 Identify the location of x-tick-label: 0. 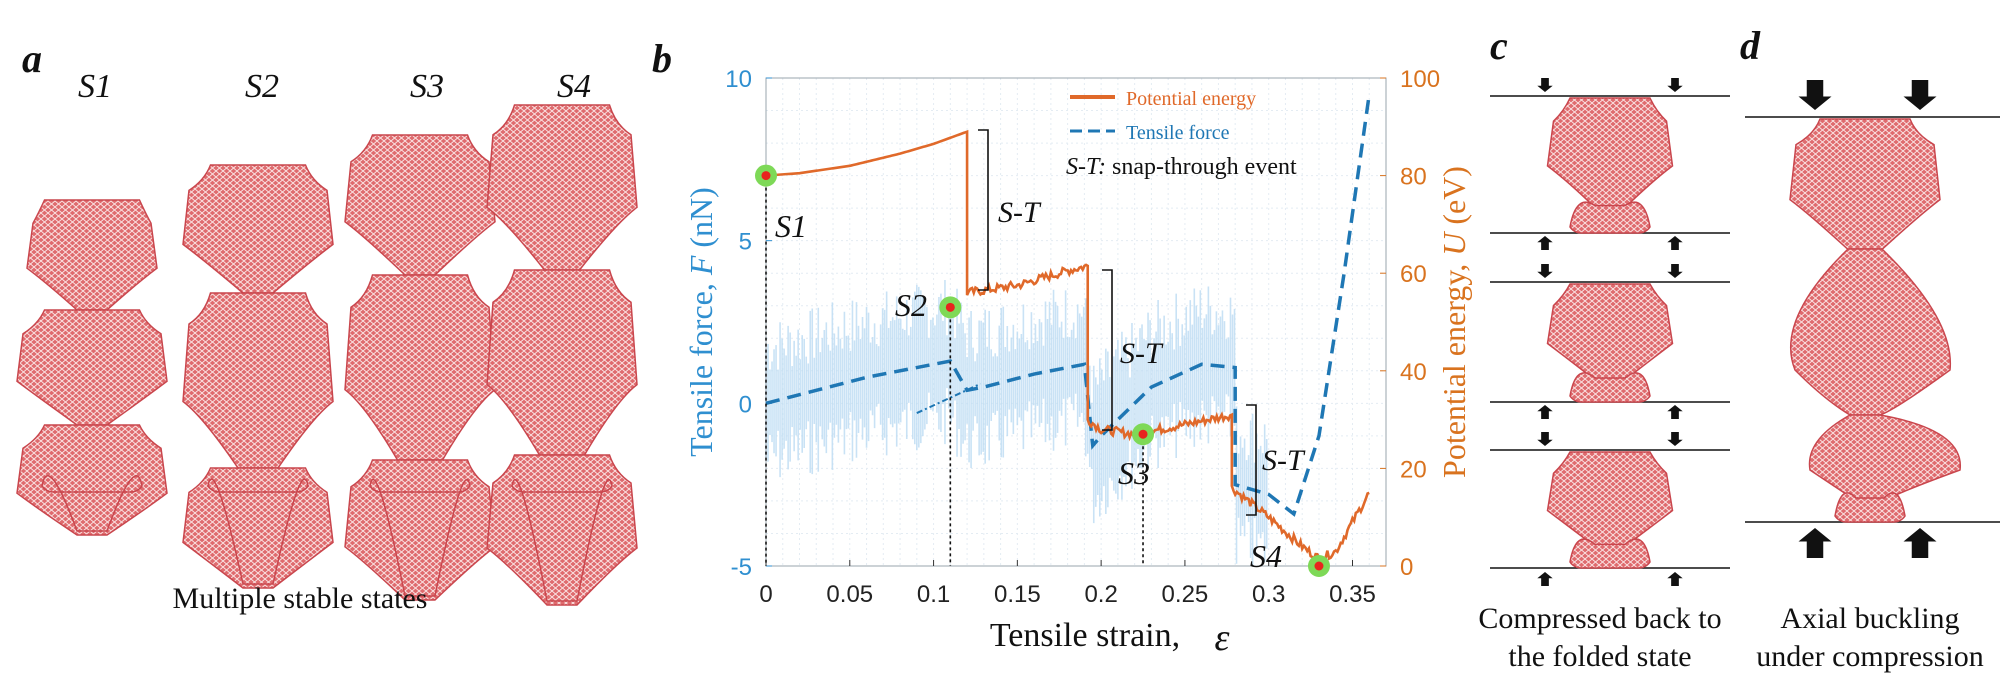
(765, 594).